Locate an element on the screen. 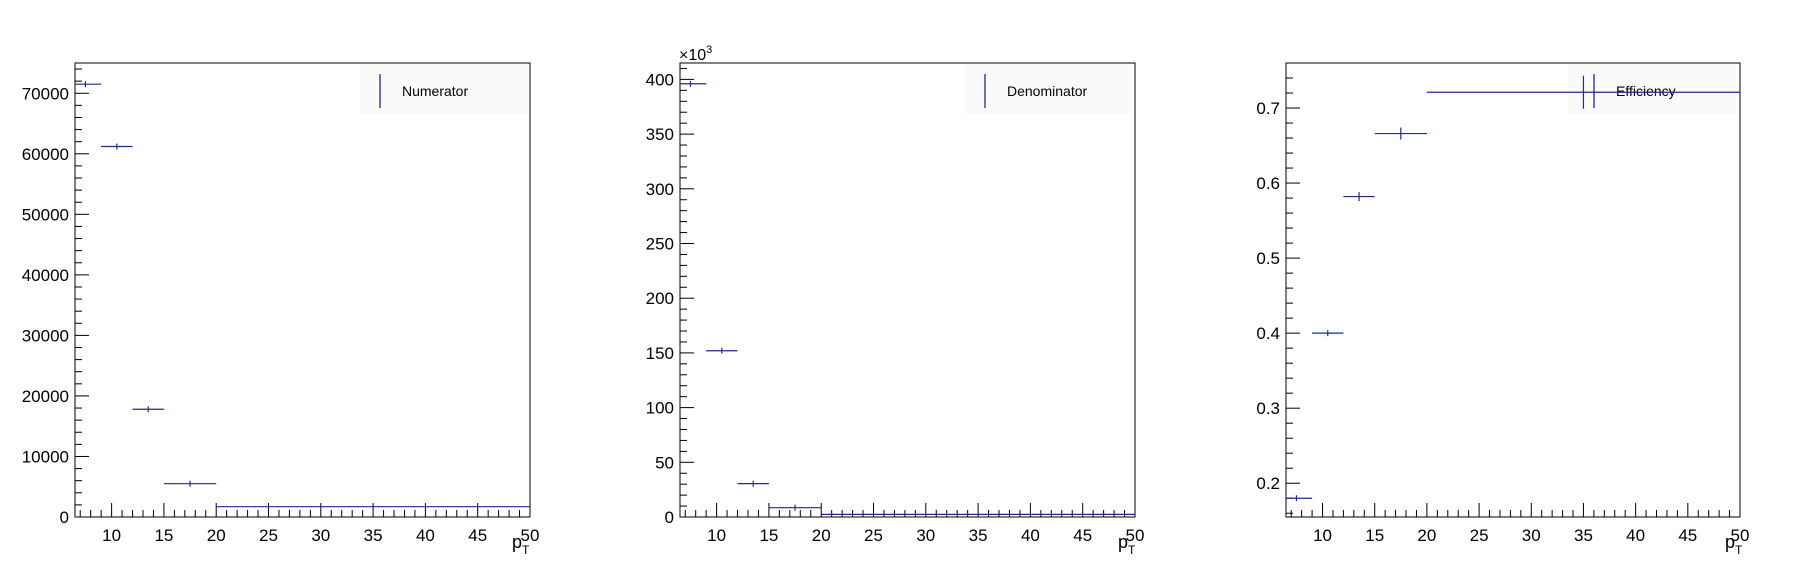 Image resolution: width=1796 pixels, height=572 pixels. y-tick-label: 30000 is located at coordinates (45, 335).